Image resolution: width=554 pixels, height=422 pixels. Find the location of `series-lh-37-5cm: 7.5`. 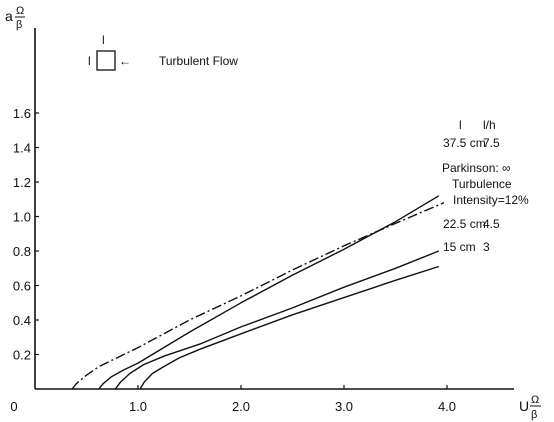

series-lh-37-5cm: 7.5 is located at coordinates (491, 143).